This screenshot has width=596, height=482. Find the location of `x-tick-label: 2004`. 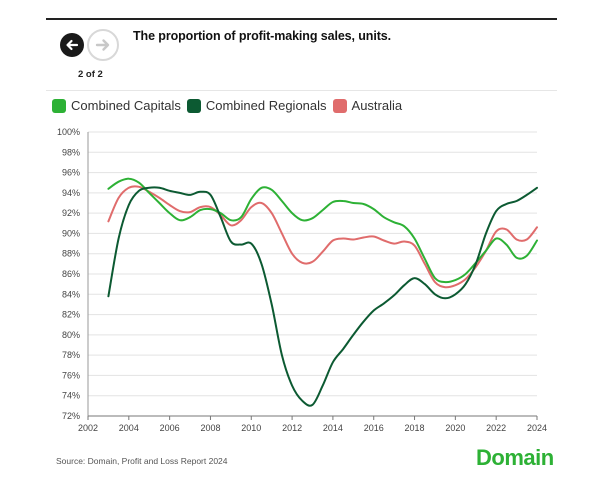

x-tick-label: 2004 is located at coordinates (129, 428).